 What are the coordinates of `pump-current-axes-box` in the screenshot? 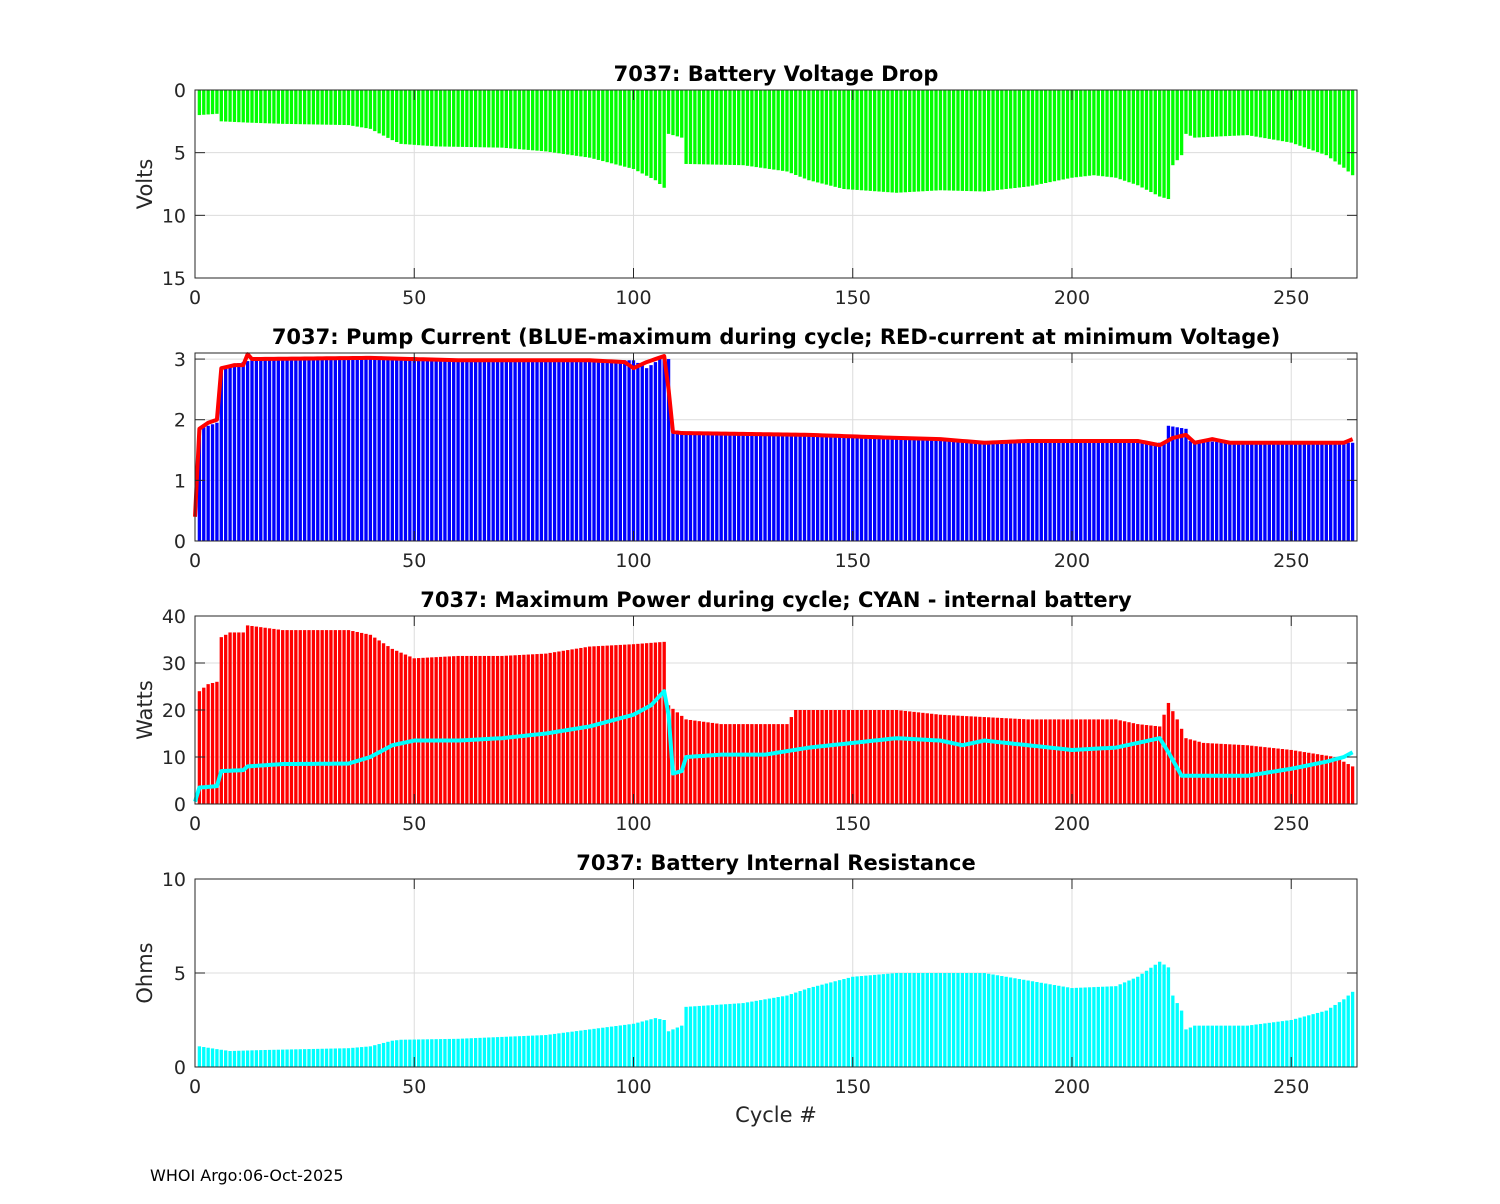 It's located at (776, 447).